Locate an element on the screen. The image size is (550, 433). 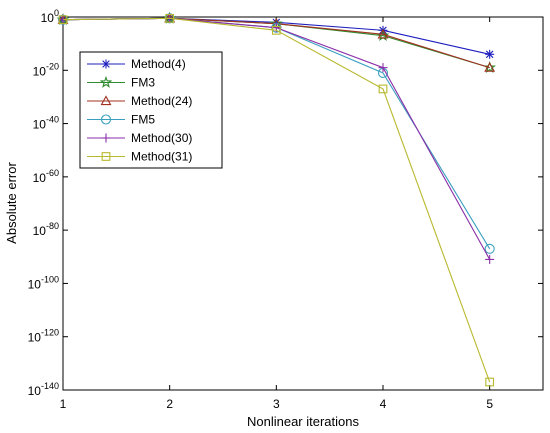
y-tick-exponent: -60 is located at coordinates (52, 173).